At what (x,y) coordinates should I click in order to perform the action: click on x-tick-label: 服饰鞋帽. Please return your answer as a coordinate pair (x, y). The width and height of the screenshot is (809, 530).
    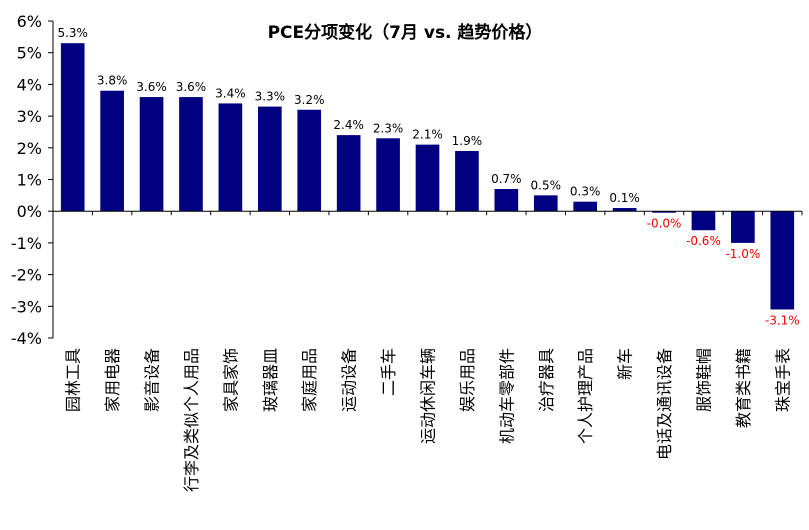
    Looking at the image, I should click on (703, 380).